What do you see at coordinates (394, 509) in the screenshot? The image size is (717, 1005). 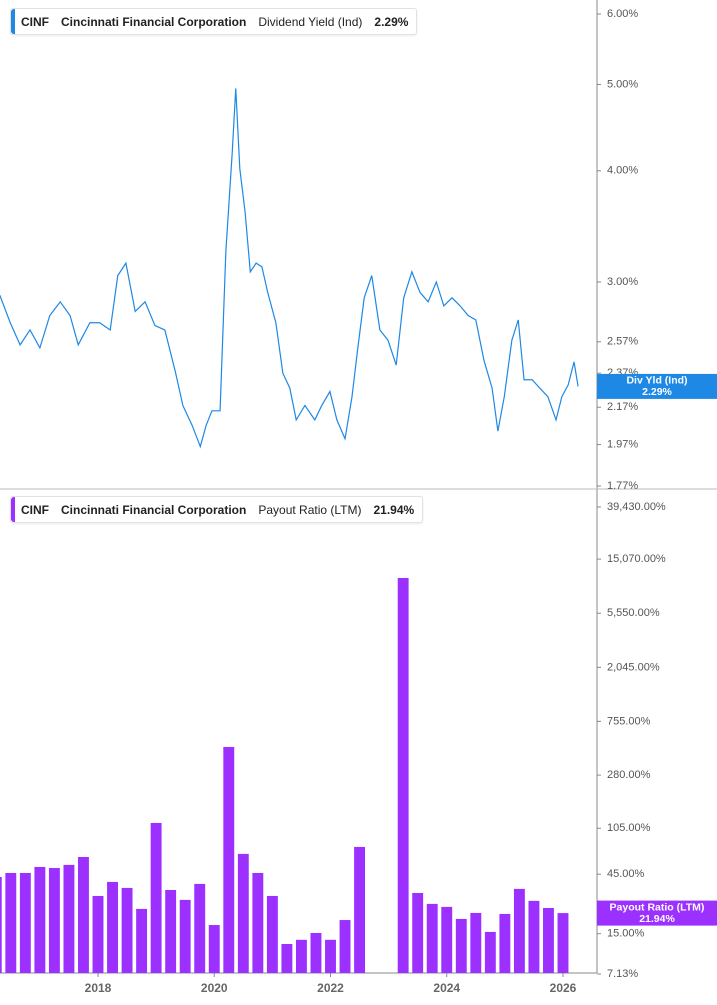 I see `current-value: 21.94%` at bounding box center [394, 509].